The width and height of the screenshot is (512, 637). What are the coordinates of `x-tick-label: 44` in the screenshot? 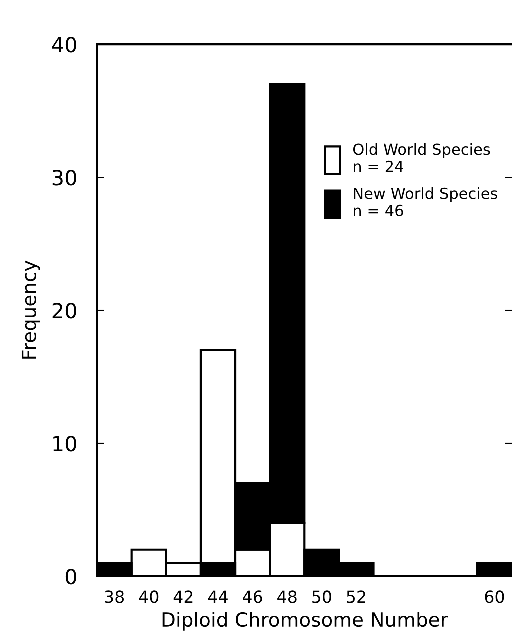 It's located at (218, 597).